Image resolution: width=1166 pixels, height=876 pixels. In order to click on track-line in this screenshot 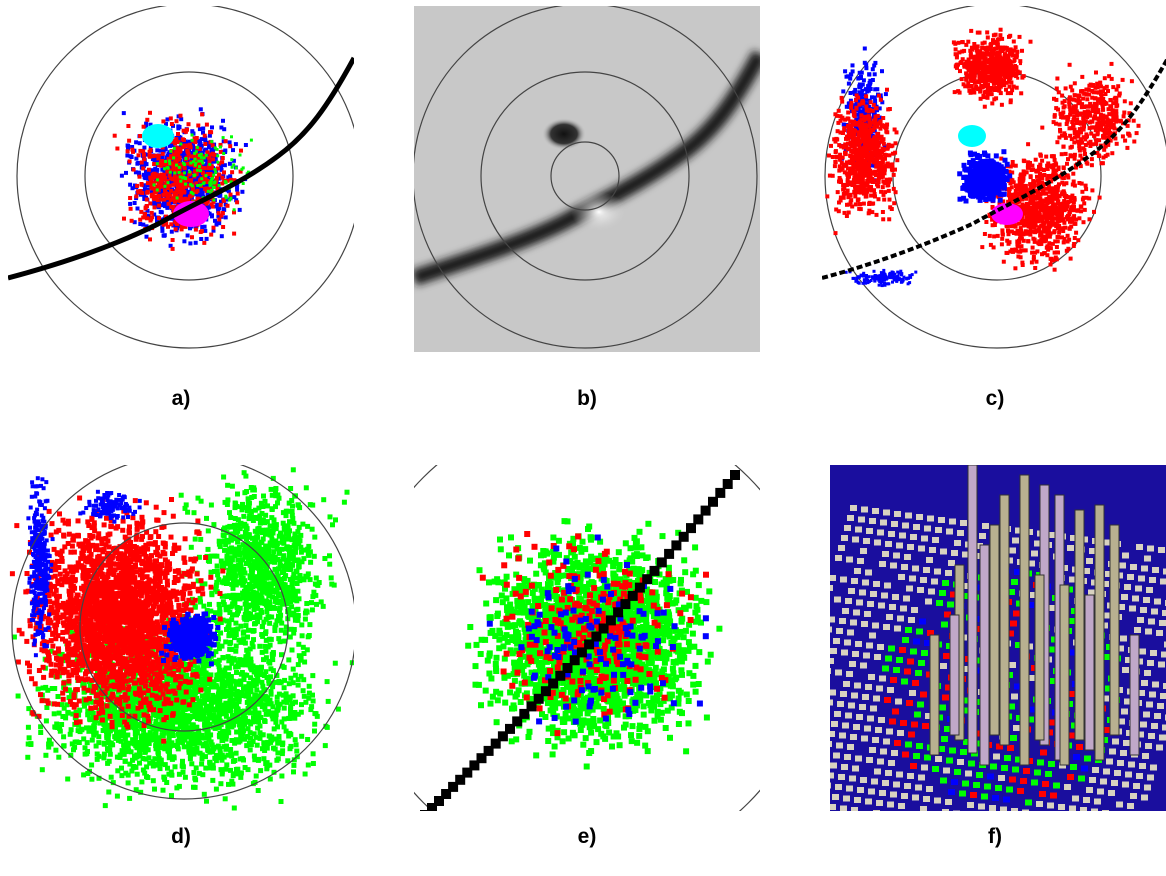, I will do `click(181, 168)`.